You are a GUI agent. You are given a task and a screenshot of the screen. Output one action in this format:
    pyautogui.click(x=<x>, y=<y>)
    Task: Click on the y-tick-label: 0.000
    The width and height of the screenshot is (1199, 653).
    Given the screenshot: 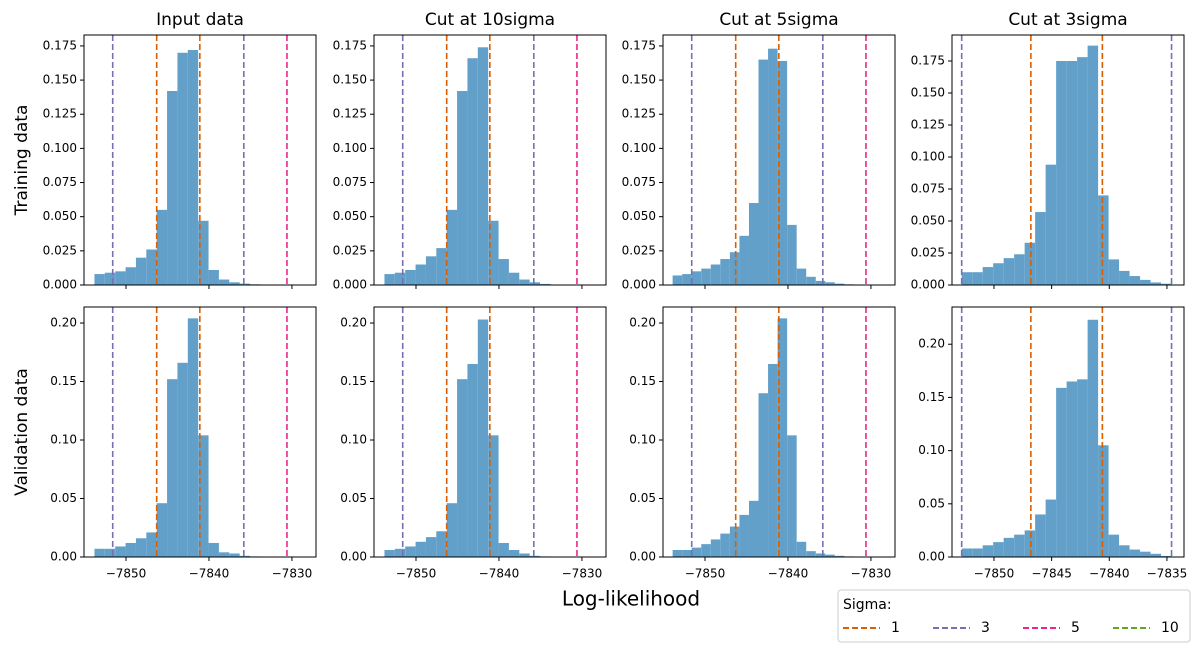 What is the action you would take?
    pyautogui.click(x=928, y=285)
    